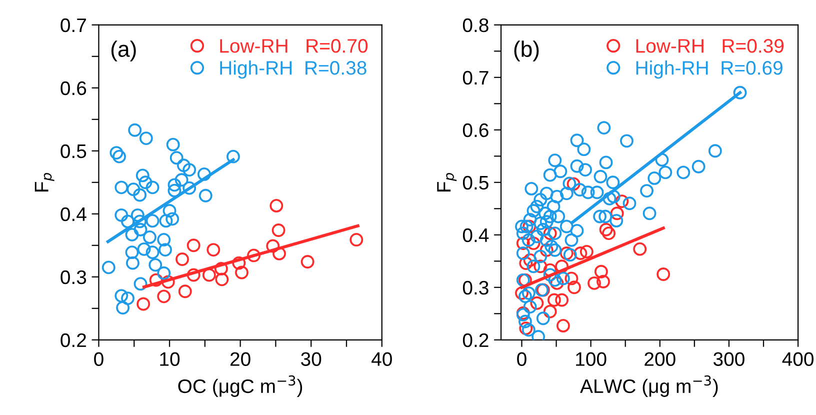 The height and width of the screenshot is (415, 816). What do you see at coordinates (294, 46) in the screenshot?
I see `legend-label: Low-RH R=0.70` at bounding box center [294, 46].